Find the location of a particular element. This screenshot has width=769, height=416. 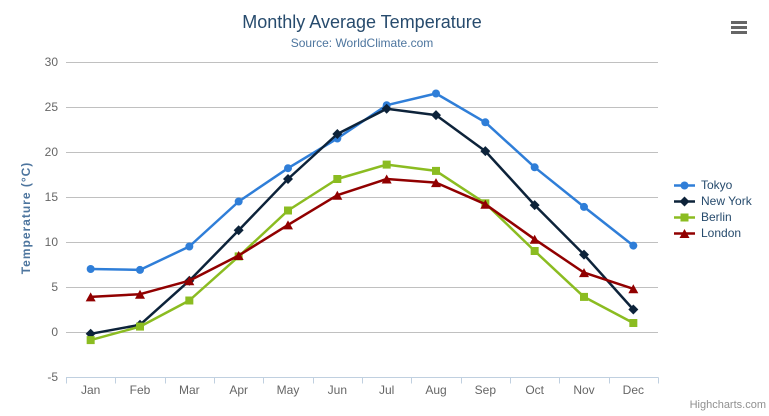

legend-marker-symbol-new-york is located at coordinates (684, 201).